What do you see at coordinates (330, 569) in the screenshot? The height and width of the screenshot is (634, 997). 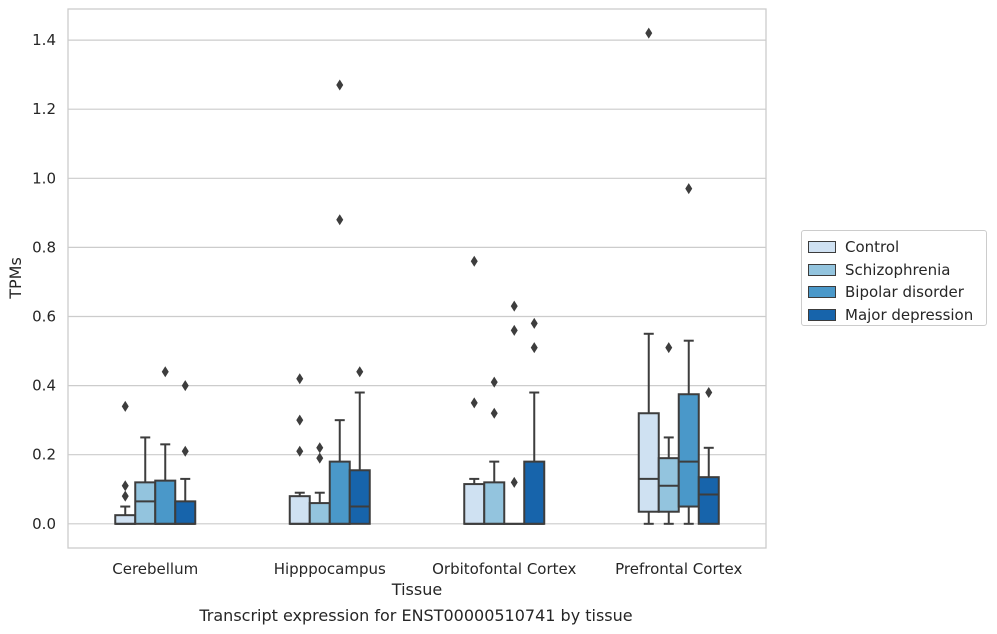 I see `x-tick-label: Hipppocampus` at bounding box center [330, 569].